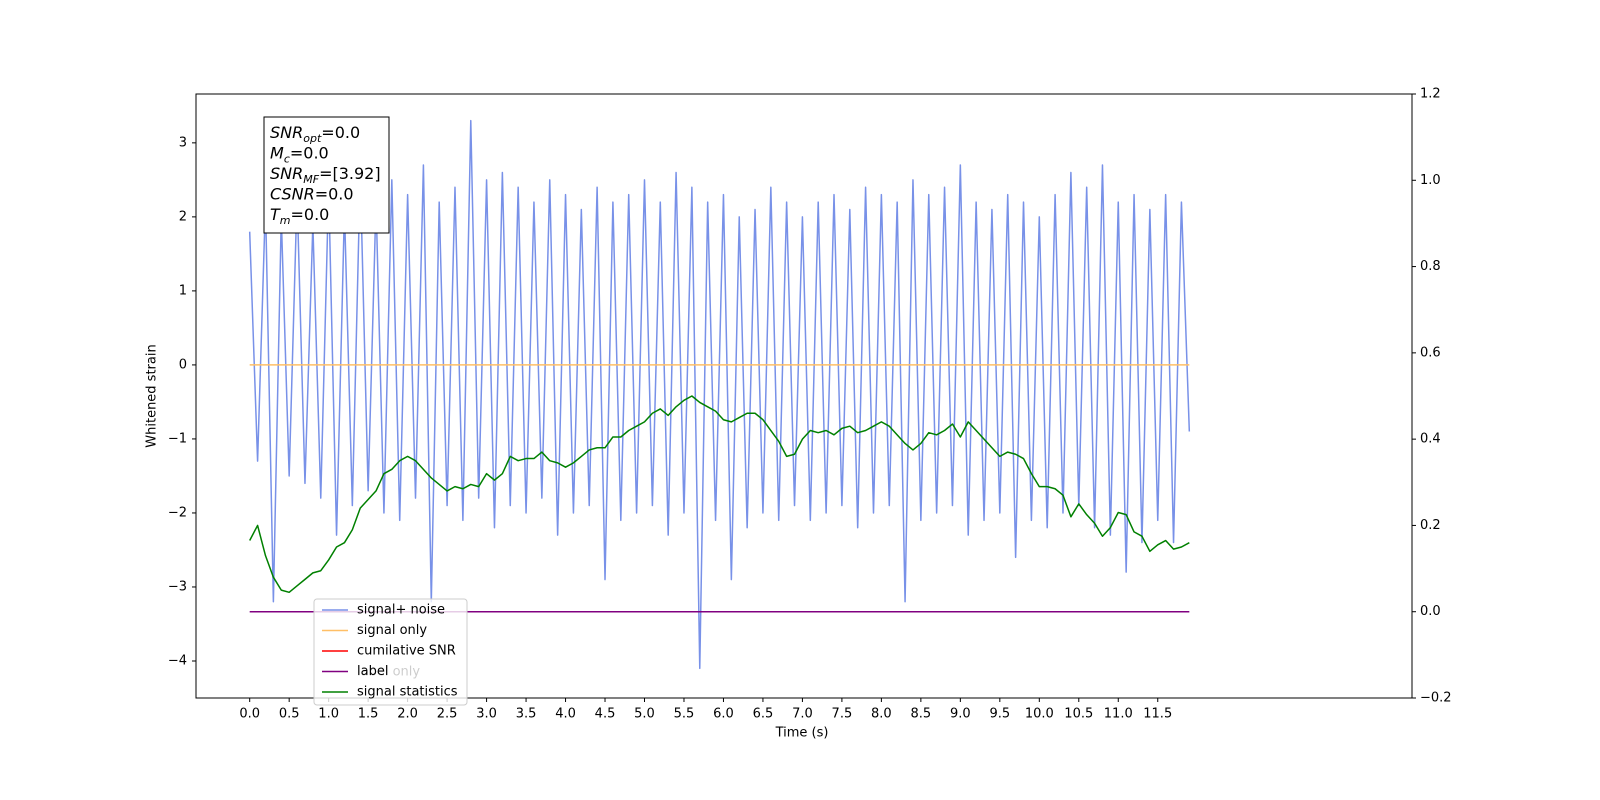 The width and height of the screenshot is (1600, 800). What do you see at coordinates (183, 364) in the screenshot?
I see `y-tick-label: 0` at bounding box center [183, 364].